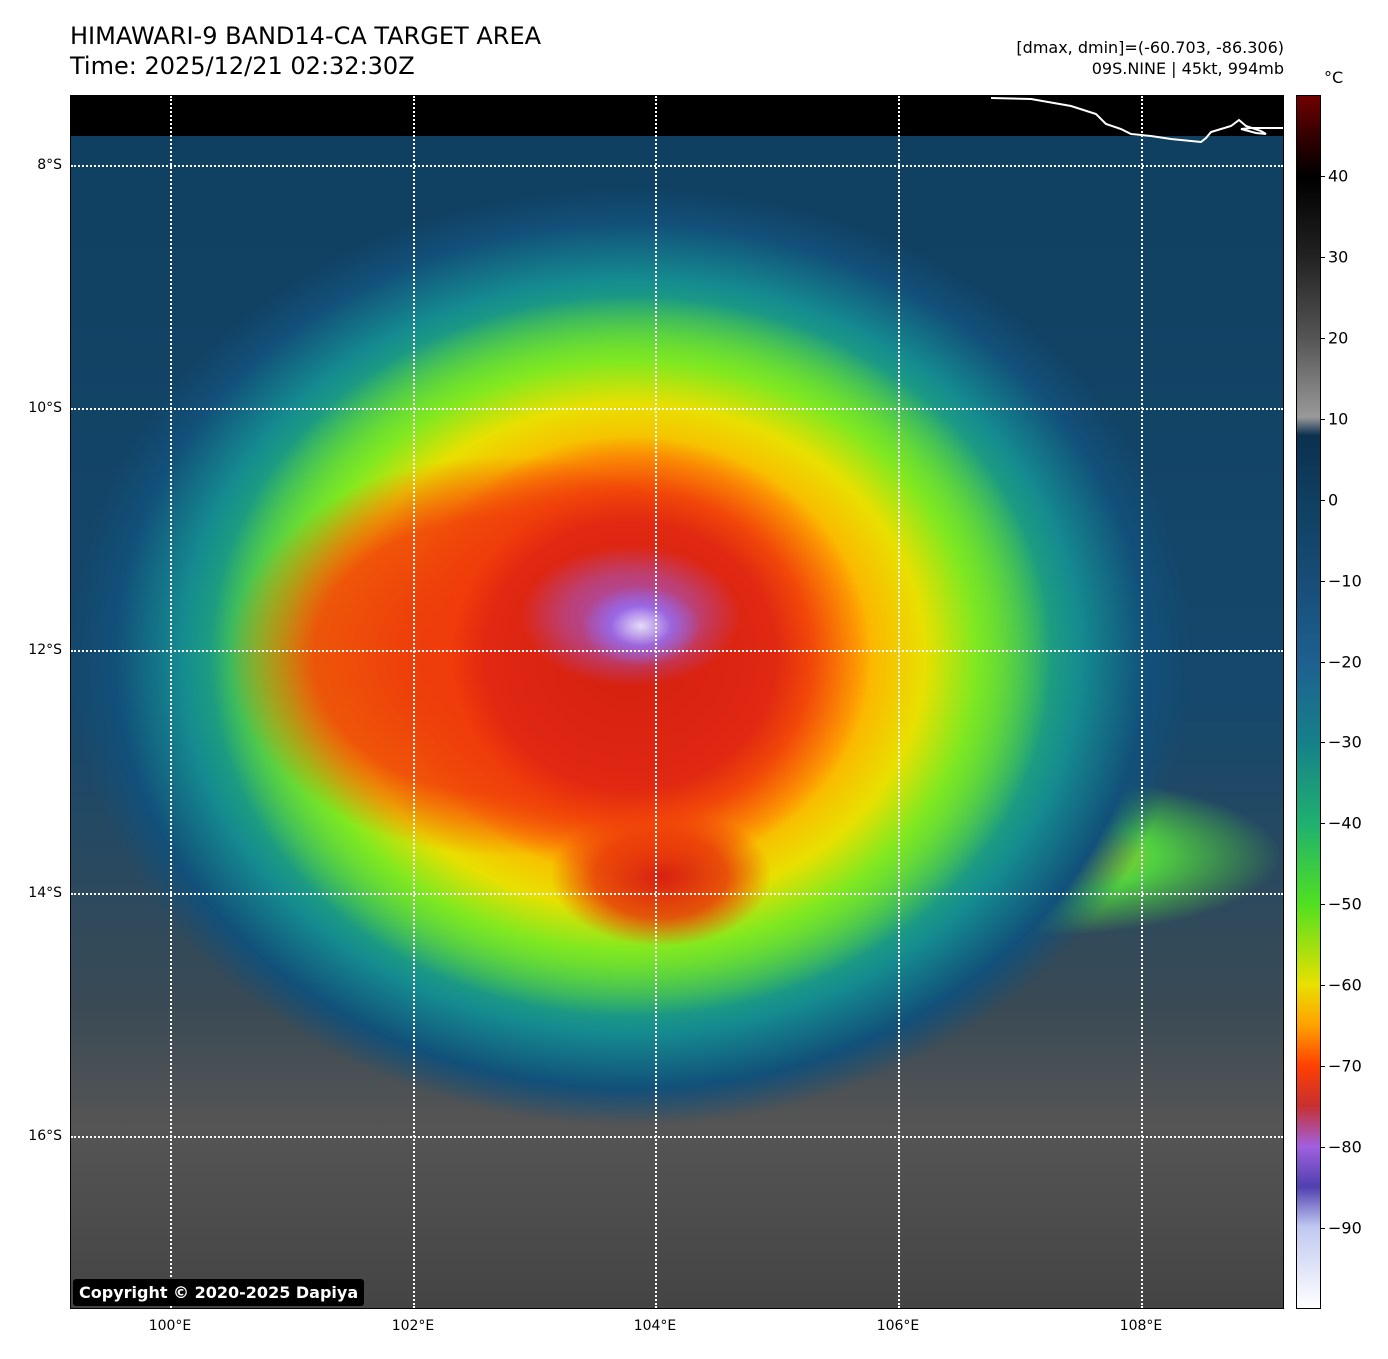 This screenshot has width=1388, height=1359. Describe the element at coordinates (1334, 77) in the screenshot. I see `colorbar-unit: °C` at that location.